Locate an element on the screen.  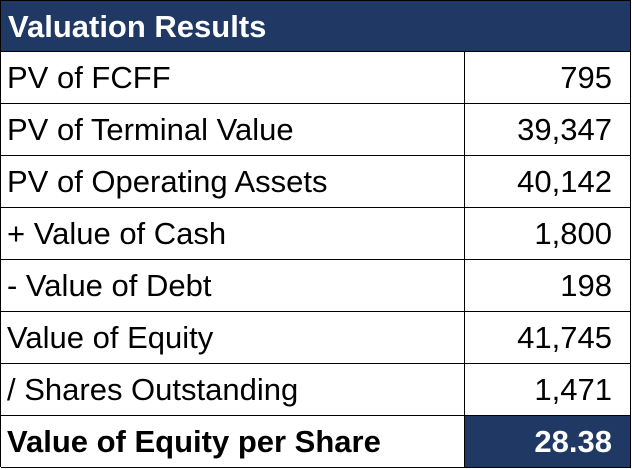
table-row: PV of Operating Assets 40,142 is located at coordinates (316, 182).